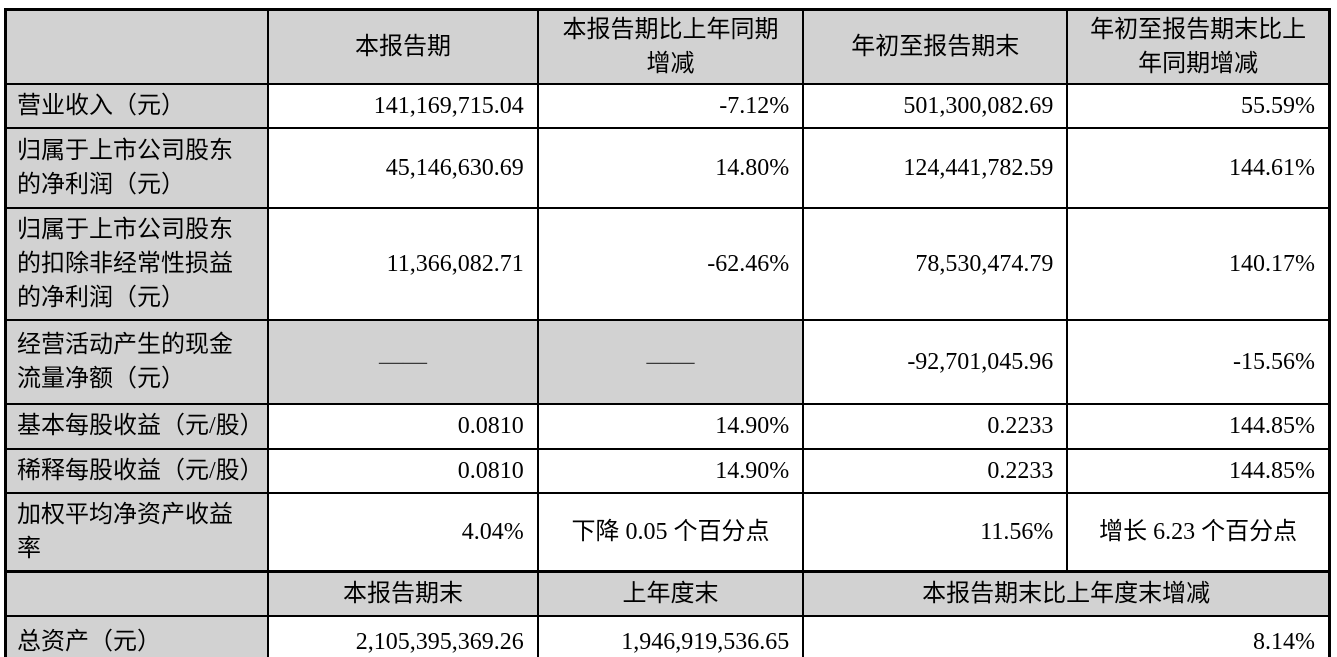  I want to click on value-cell: 1,946,919,536.65, so click(670, 636).